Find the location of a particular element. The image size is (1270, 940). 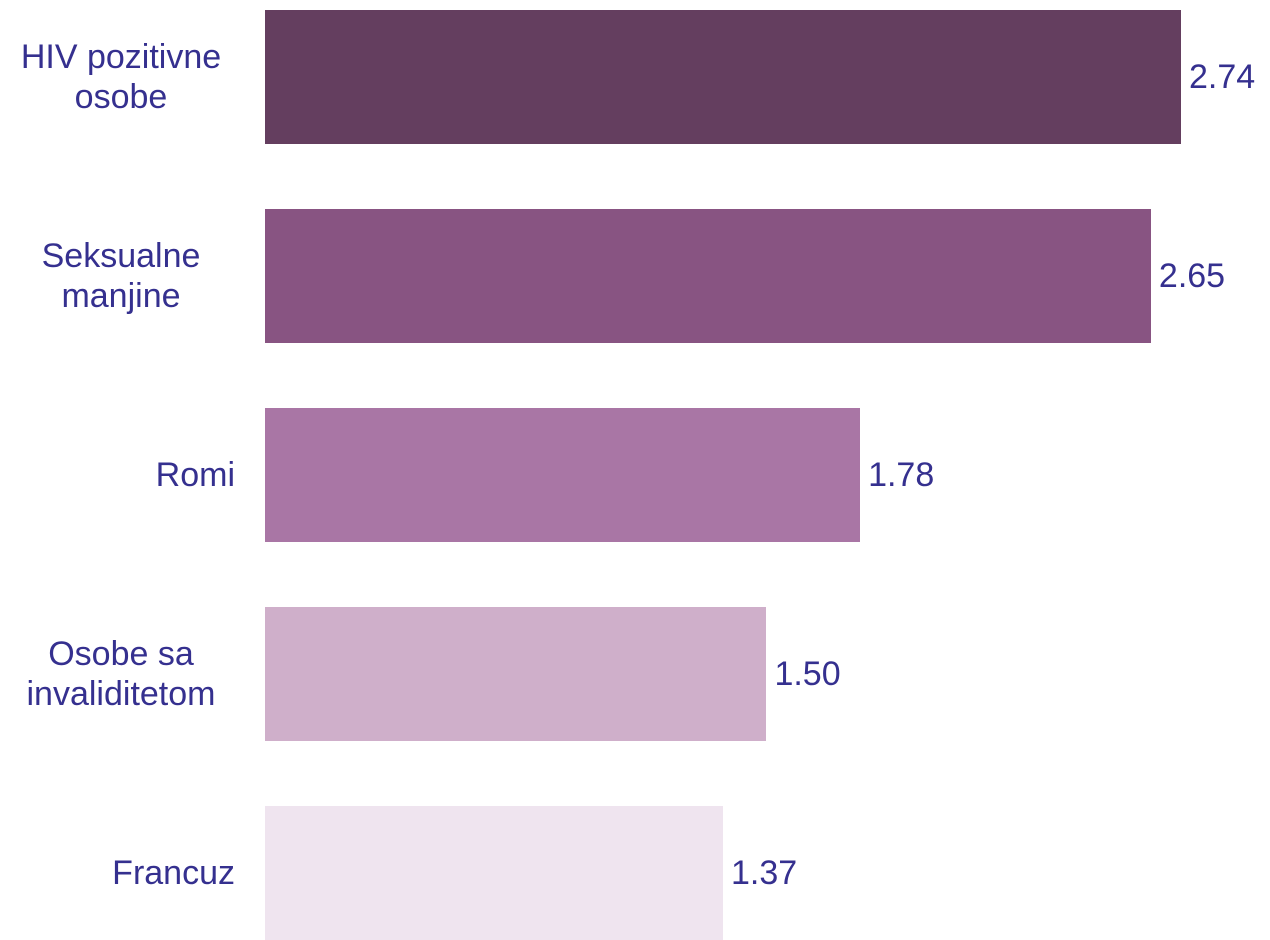

category-label: Francuz is located at coordinates (173, 873).